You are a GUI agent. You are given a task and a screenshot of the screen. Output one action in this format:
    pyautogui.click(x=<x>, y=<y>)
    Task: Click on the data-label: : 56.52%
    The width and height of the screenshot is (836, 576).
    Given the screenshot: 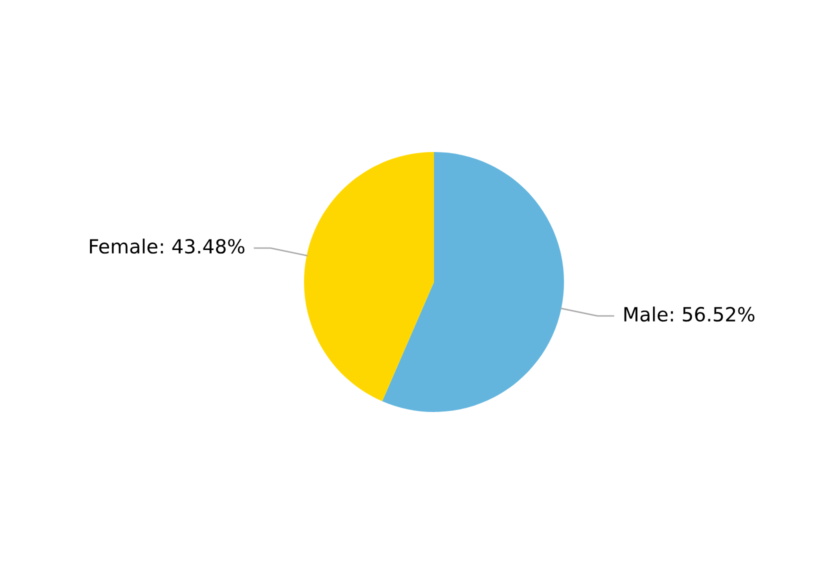 What is the action you would take?
    pyautogui.click(x=712, y=314)
    